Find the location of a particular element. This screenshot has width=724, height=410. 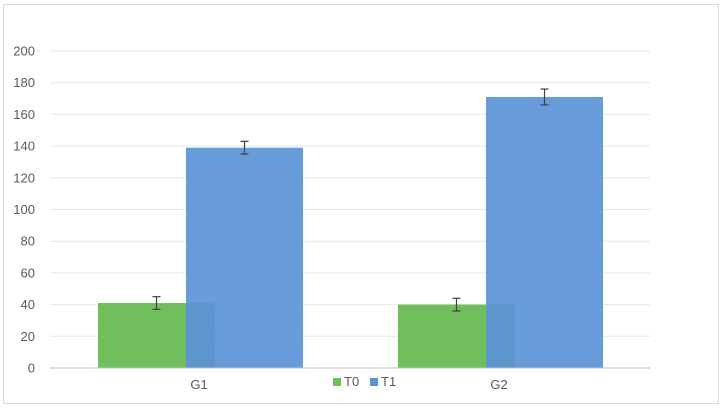

legend-item-t1: T1 is located at coordinates (383, 381).